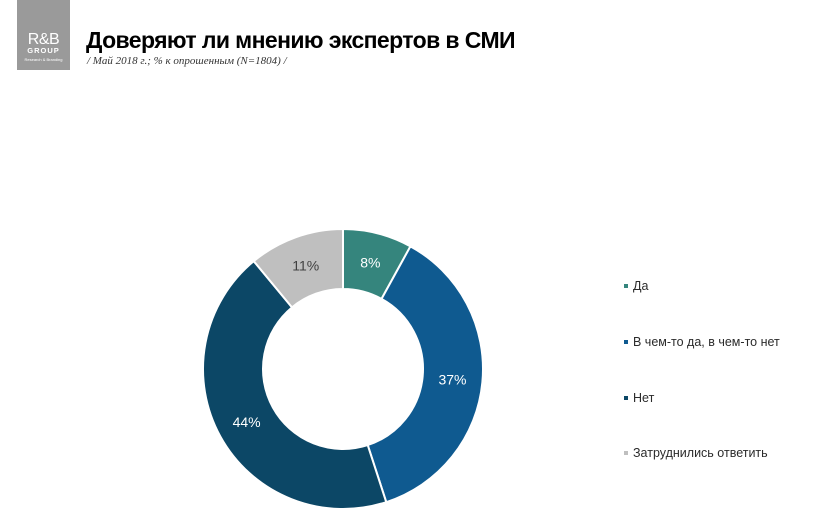 Image resolution: width=829 pixels, height=519 pixels. What do you see at coordinates (425, 374) in the screenshot?
I see `slice-partly` at bounding box center [425, 374].